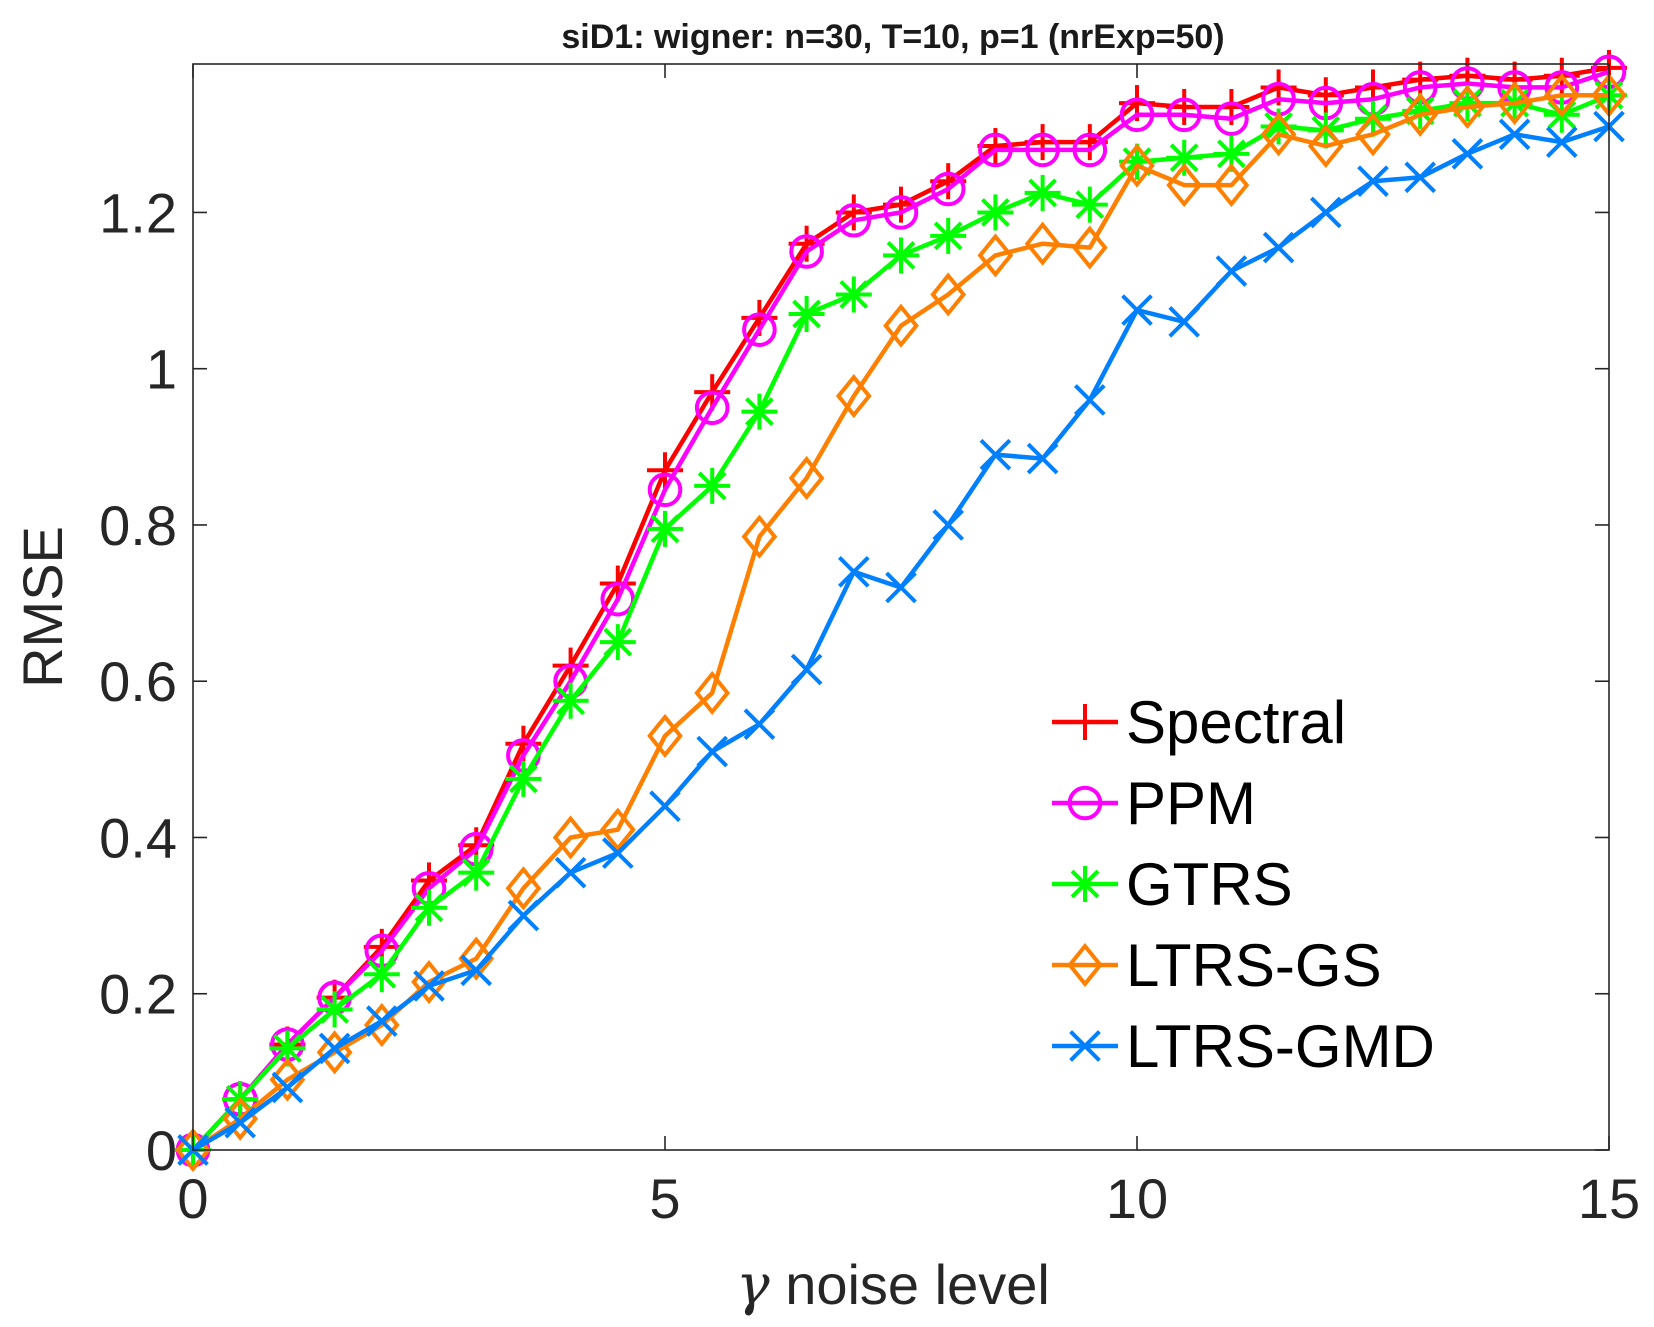  I want to click on y-tick-label: 0.8, so click(138, 525).